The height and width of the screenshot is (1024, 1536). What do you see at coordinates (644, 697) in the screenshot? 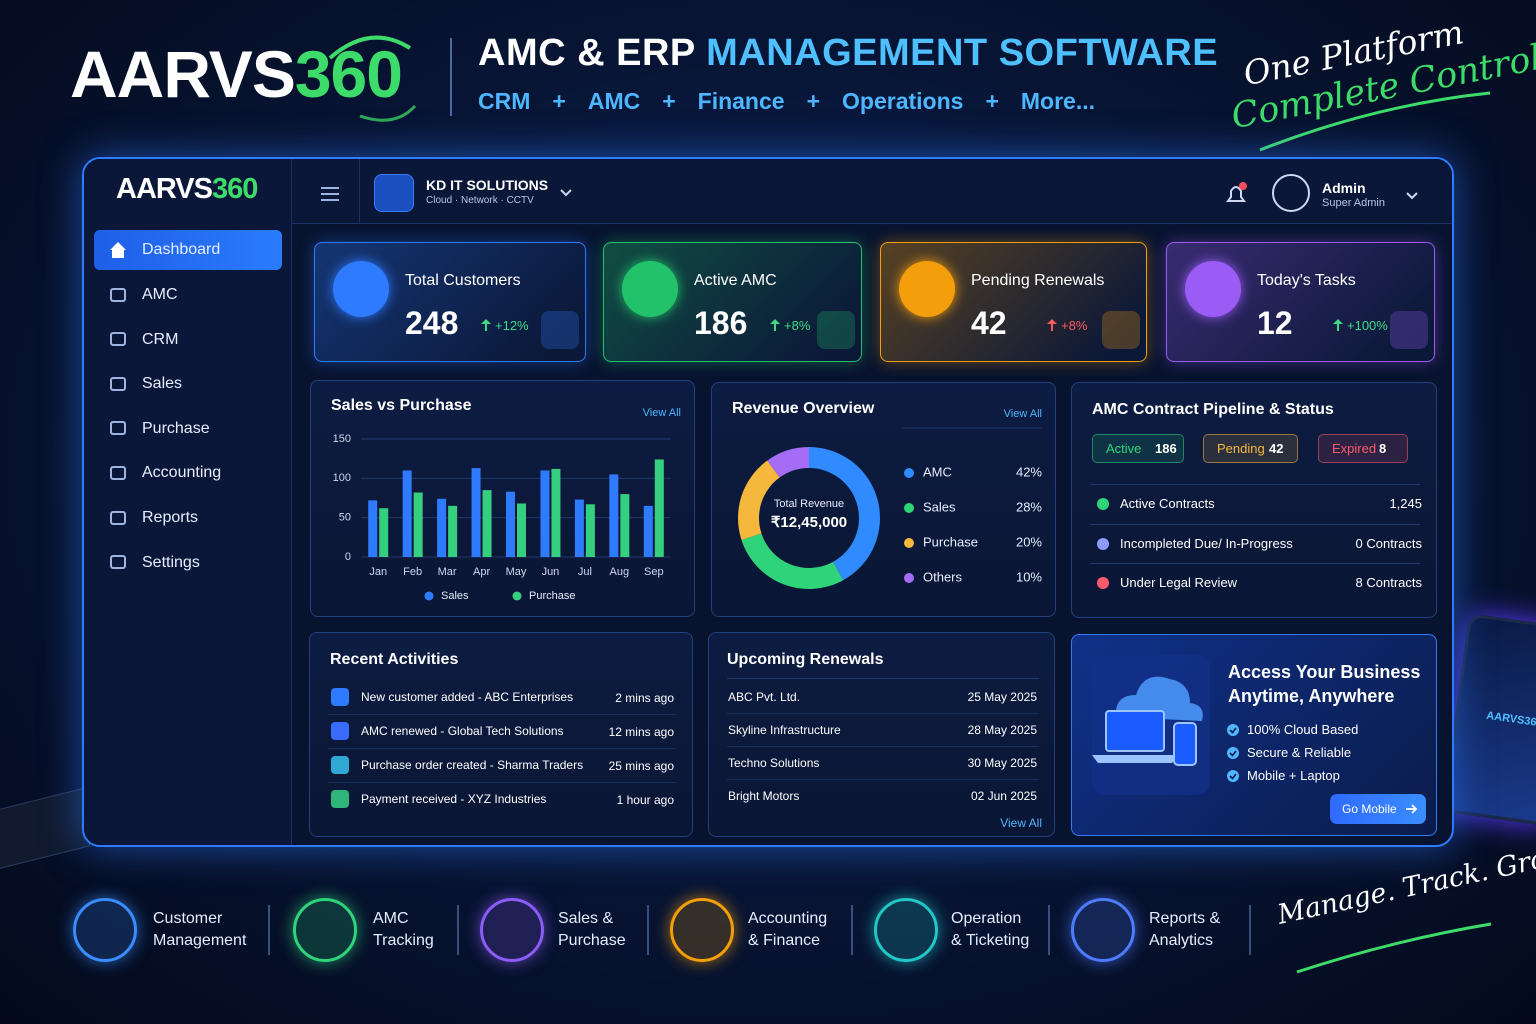
I see `activity-time: 2 mins ago` at bounding box center [644, 697].